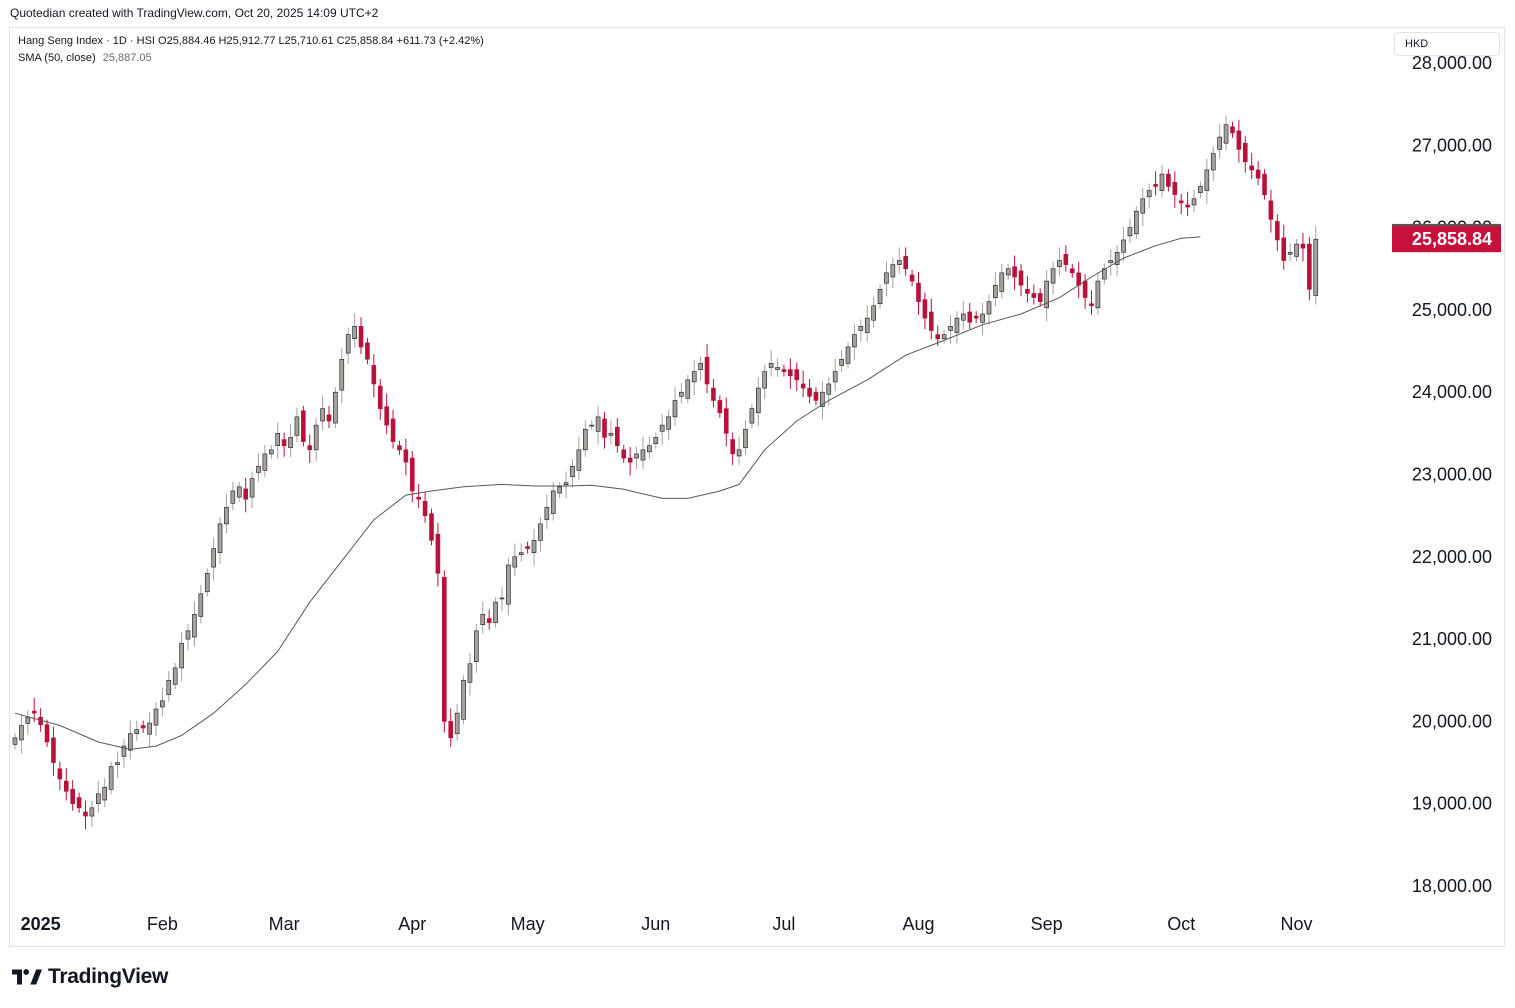 This screenshot has height=1008, width=1515. What do you see at coordinates (90, 977) in the screenshot?
I see `tradingview-logo: TradingView` at bounding box center [90, 977].